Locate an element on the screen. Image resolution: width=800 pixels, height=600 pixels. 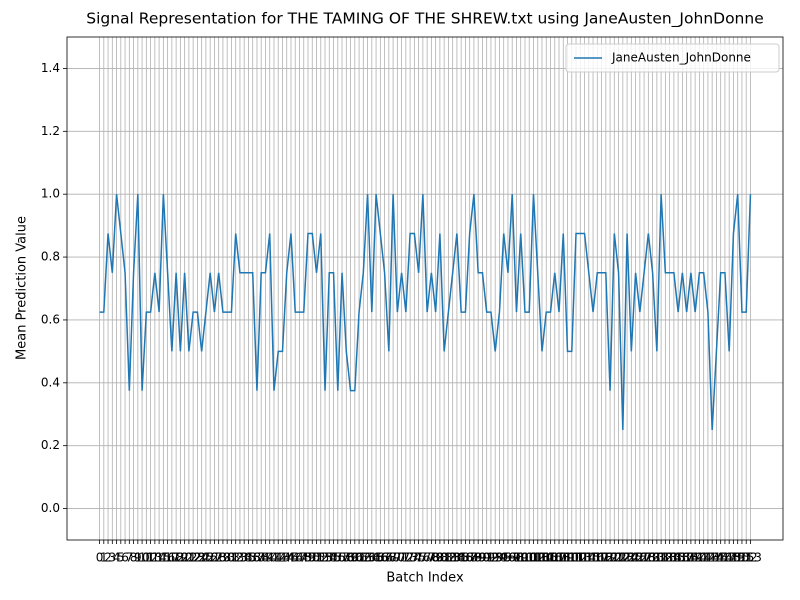
x-tick-label: 111 is located at coordinates (571, 558).